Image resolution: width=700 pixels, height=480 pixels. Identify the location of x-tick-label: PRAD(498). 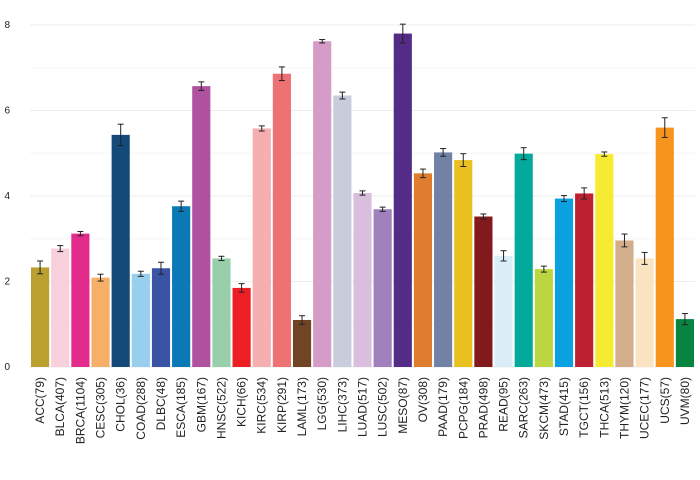
(483, 407).